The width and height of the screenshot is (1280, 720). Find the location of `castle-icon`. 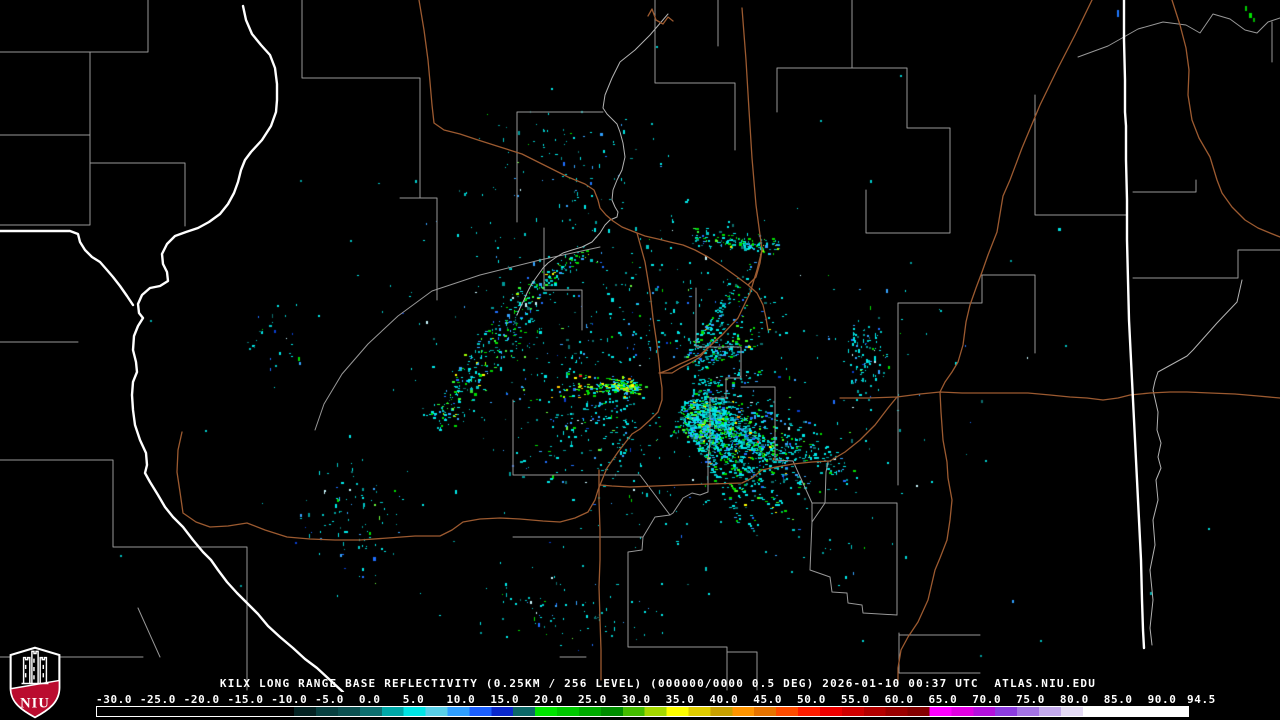

castle-icon is located at coordinates (35, 667).